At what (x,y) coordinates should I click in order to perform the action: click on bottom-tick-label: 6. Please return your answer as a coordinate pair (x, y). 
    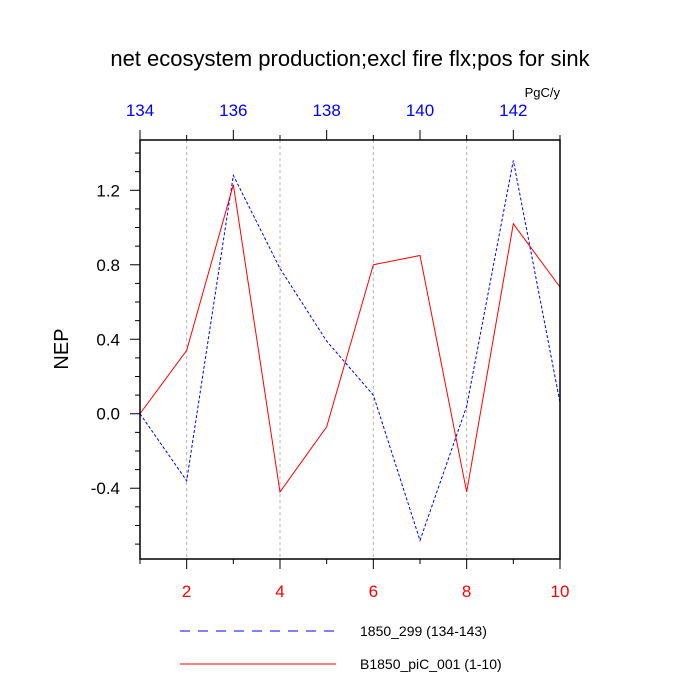
    Looking at the image, I should click on (373, 591).